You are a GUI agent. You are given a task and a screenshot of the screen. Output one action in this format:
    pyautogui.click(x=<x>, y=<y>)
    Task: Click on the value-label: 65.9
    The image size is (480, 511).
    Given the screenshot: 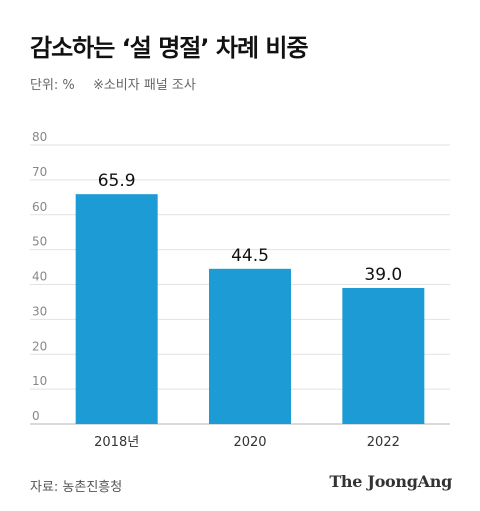 What is the action you would take?
    pyautogui.click(x=117, y=181)
    